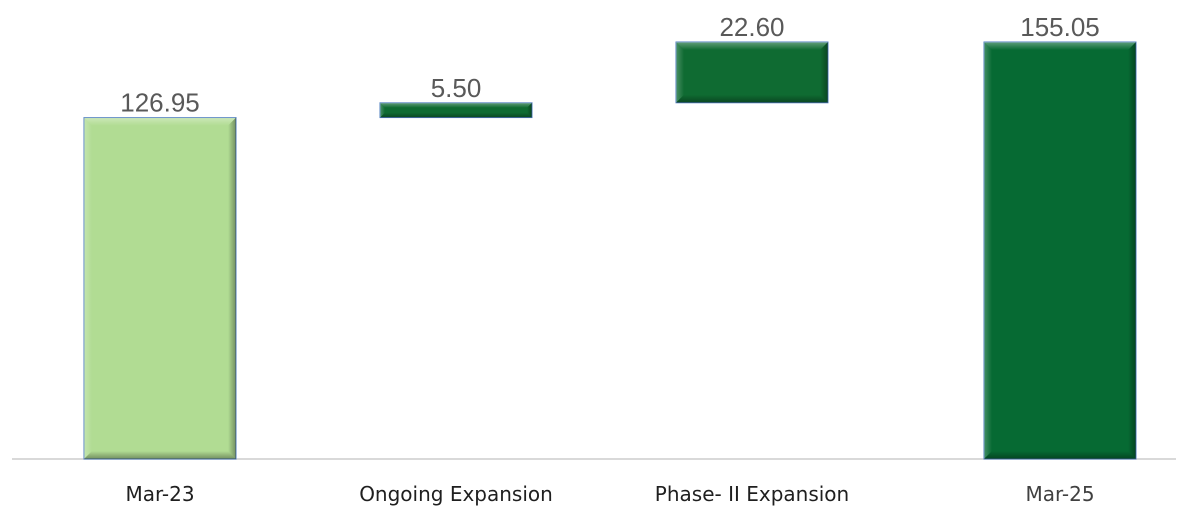 The width and height of the screenshot is (1186, 508). Describe the element at coordinates (751, 27) in the screenshot. I see `value-label-3: 22.60` at that location.